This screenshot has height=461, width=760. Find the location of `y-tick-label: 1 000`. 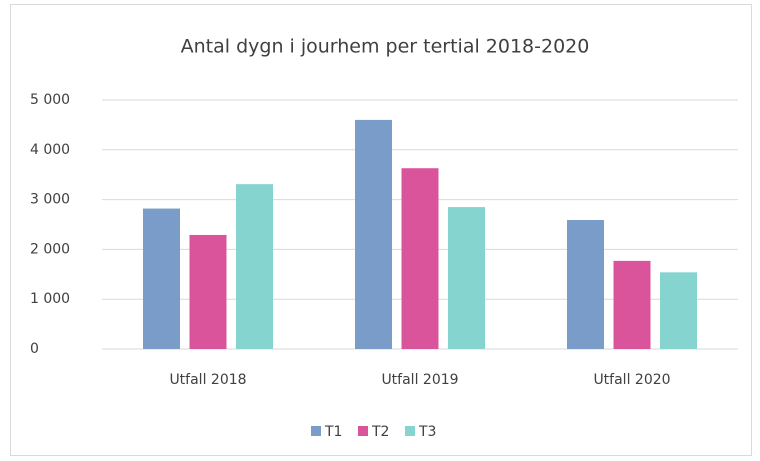

y-tick-label: 1 000 is located at coordinates (50, 299).